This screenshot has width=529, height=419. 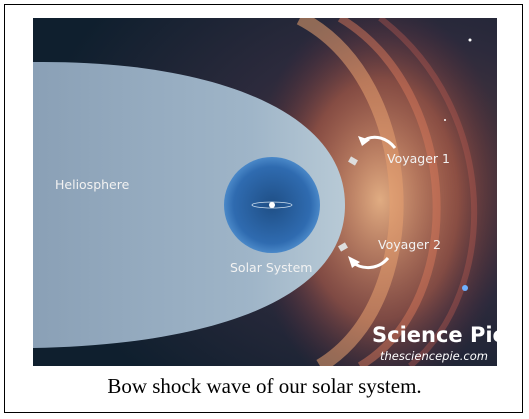 What do you see at coordinates (409, 244) in the screenshot?
I see `label-voyager2: Voyager 2` at bounding box center [409, 244].